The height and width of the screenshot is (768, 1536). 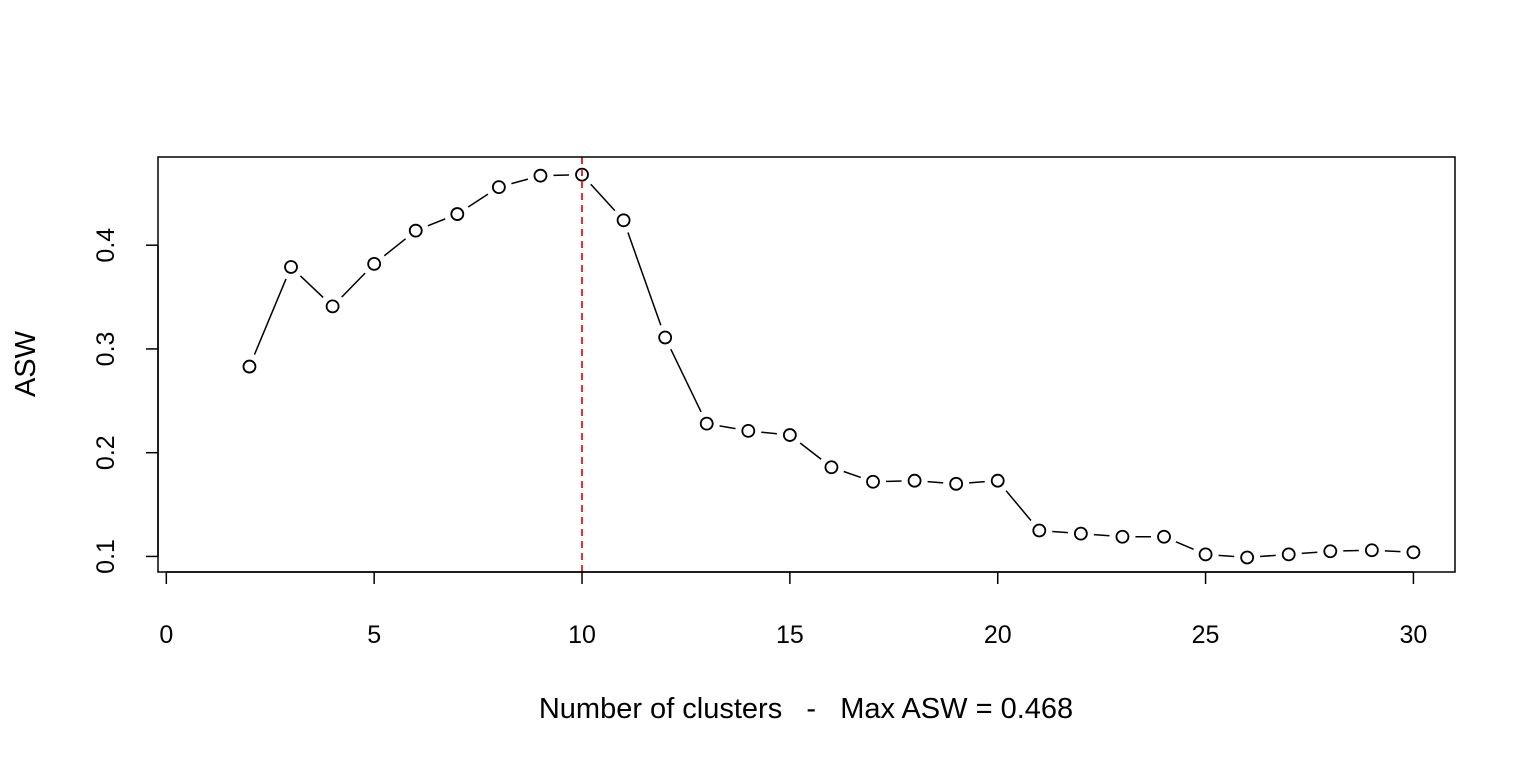 I want to click on x-tick-label: 25, so click(x=1206, y=635).